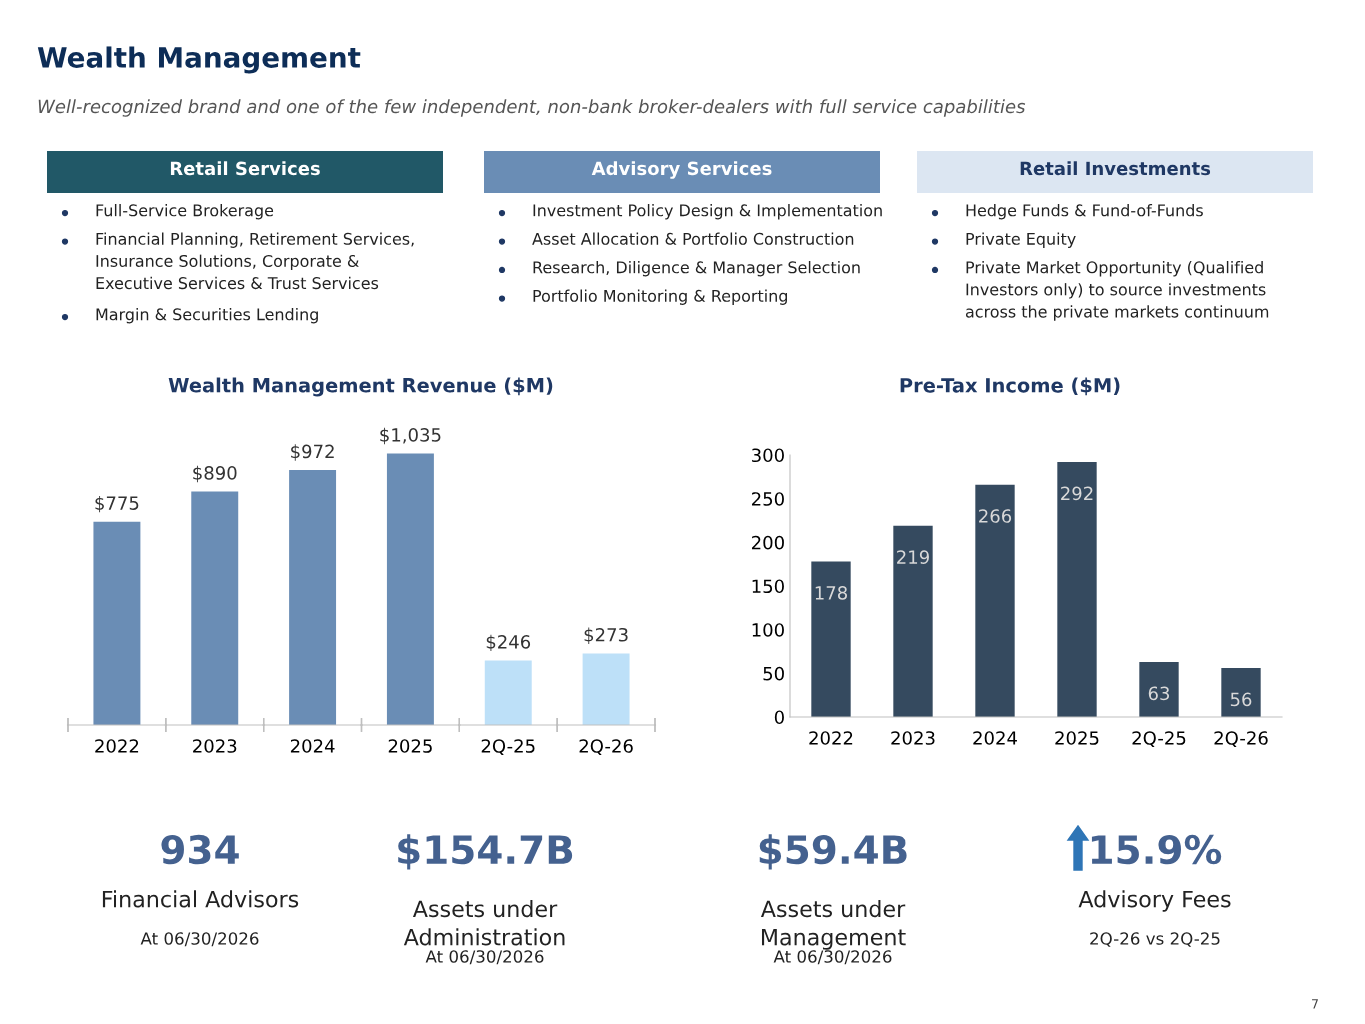 The image size is (1365, 1024). Describe the element at coordinates (831, 593) in the screenshot. I see `data-label: 178` at that location.